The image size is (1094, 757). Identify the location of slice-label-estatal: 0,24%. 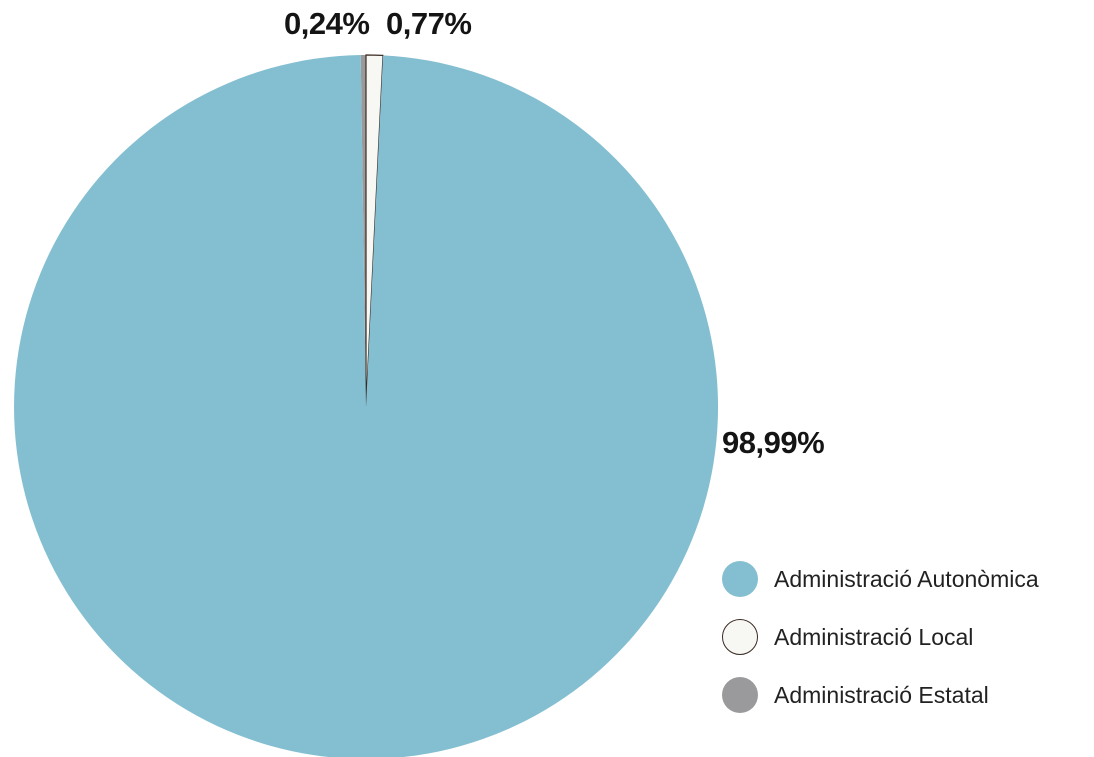
(327, 23).